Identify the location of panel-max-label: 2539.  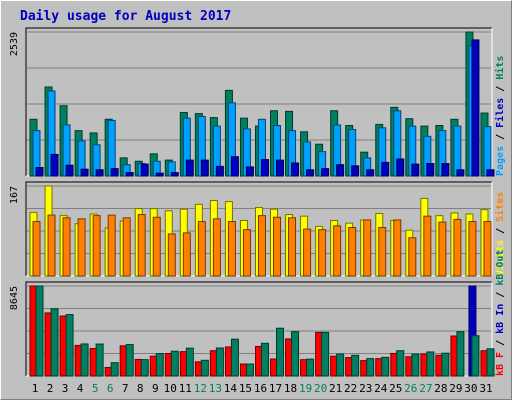
(14, 44).